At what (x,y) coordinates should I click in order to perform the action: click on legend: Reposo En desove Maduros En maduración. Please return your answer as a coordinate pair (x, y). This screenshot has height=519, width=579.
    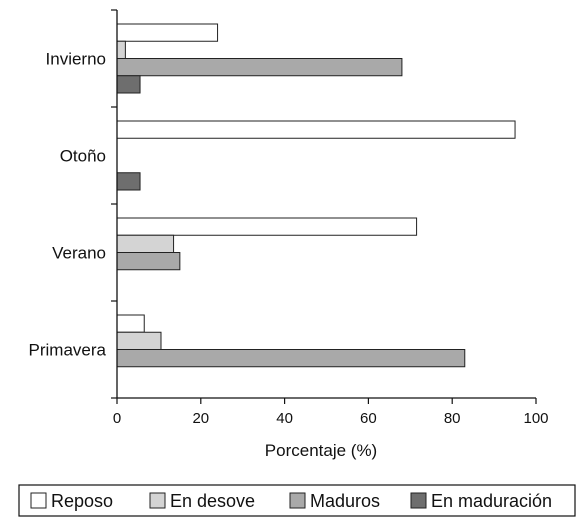
    Looking at the image, I should click on (291, 501).